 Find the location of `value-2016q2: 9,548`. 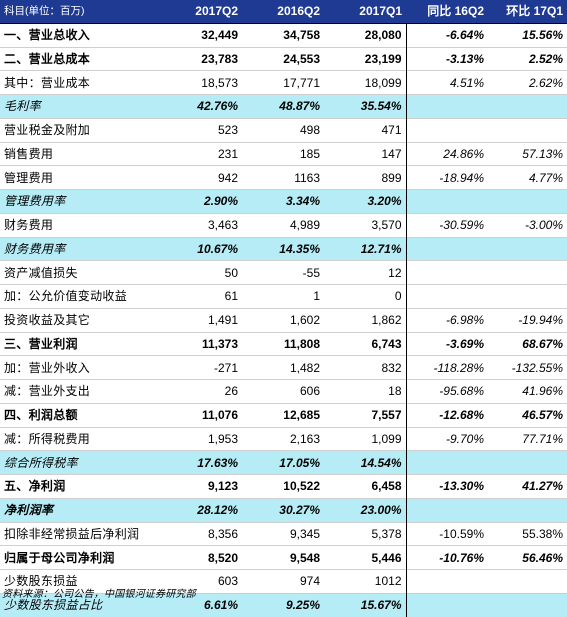

value-2016q2: 9,548 is located at coordinates (283, 557).